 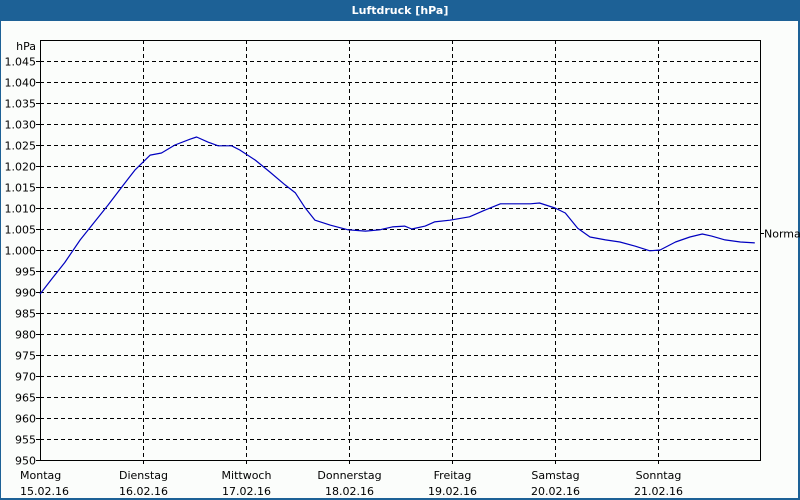 I want to click on x-date-label: 21.02.16, so click(x=658, y=491).